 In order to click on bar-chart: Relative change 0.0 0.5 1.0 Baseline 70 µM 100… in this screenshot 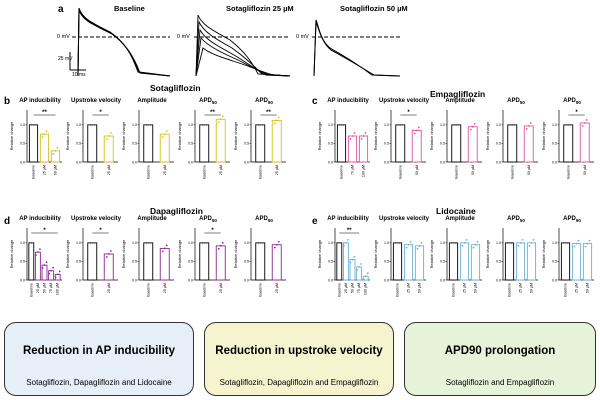, I will do `click(344, 144)`.